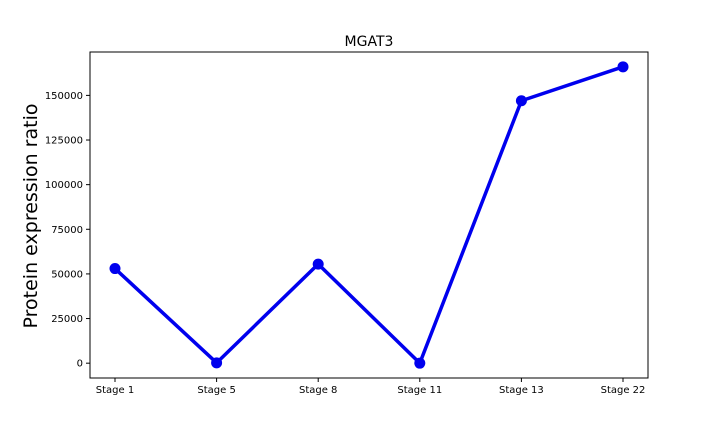 This screenshot has height=432, width=720. Describe the element at coordinates (216, 390) in the screenshot. I see `x-tick-label: Stage 5` at that location.